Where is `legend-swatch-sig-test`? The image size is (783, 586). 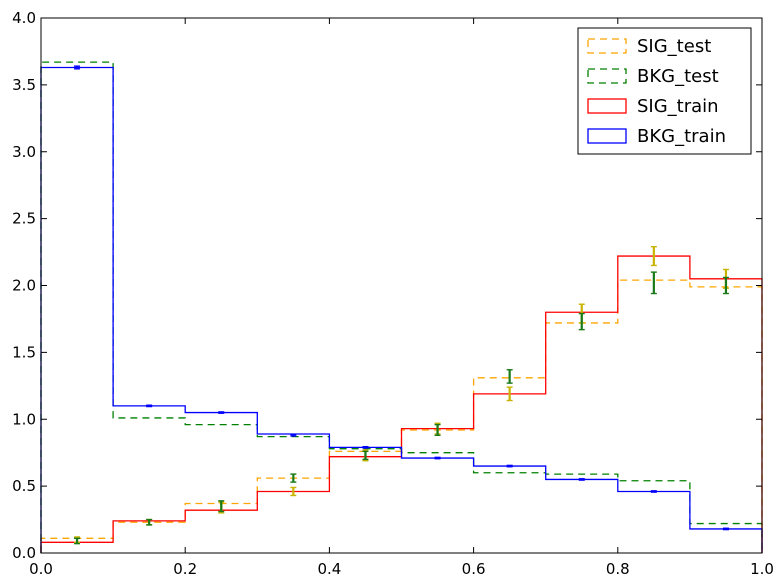
legend-swatch-sig-test is located at coordinates (607, 46).